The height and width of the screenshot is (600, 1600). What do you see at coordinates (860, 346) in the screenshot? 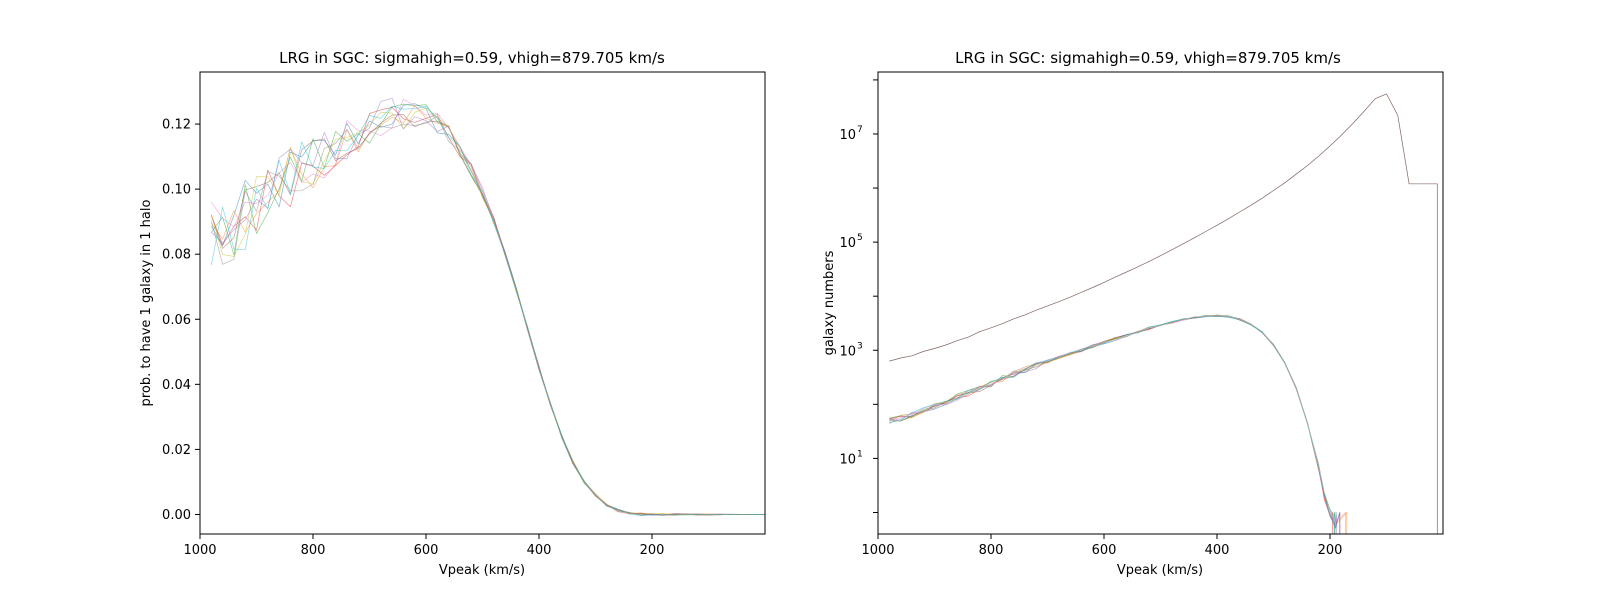
I see `right-y-tick-exponent: 3` at bounding box center [860, 346].